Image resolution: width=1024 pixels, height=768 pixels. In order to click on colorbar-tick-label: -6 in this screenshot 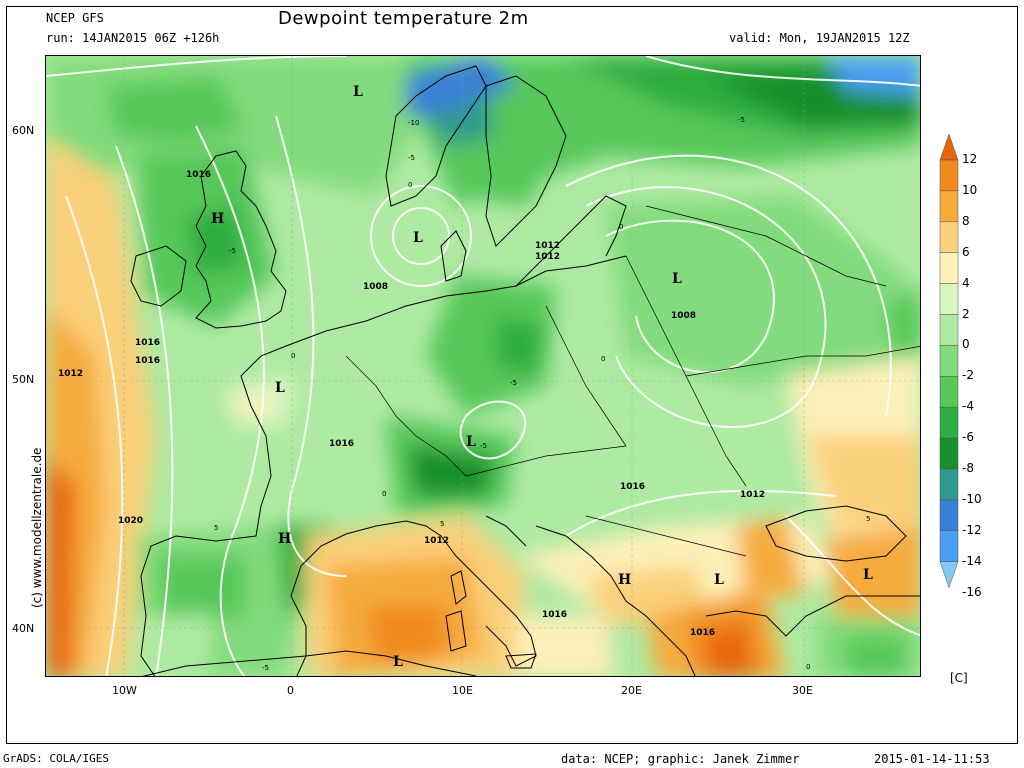, I will do `click(968, 437)`.